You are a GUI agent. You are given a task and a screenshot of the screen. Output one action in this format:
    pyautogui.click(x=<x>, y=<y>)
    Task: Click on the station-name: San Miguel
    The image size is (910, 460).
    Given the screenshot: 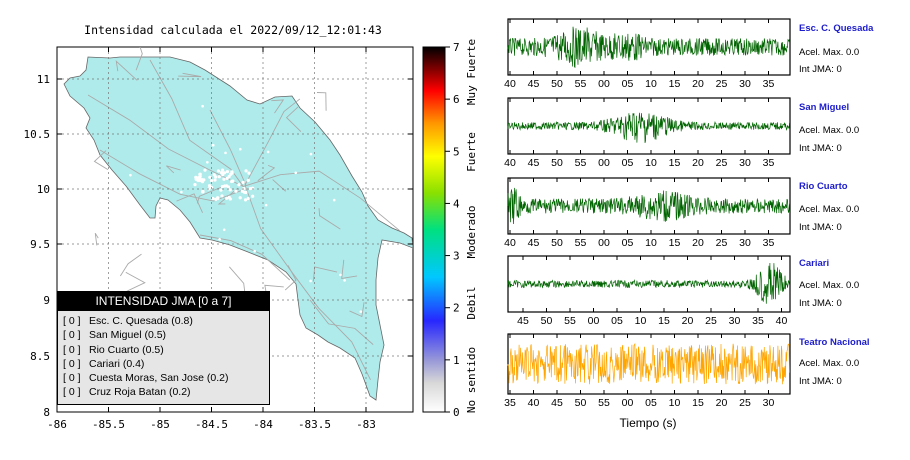 What is the action you would take?
    pyautogui.click(x=824, y=107)
    